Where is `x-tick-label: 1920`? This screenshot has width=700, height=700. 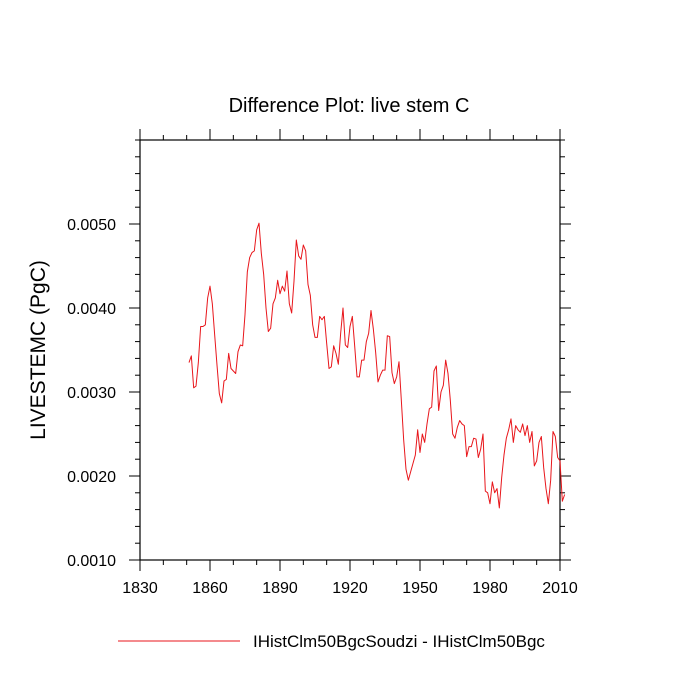 x-tick-label: 1920 is located at coordinates (350, 588).